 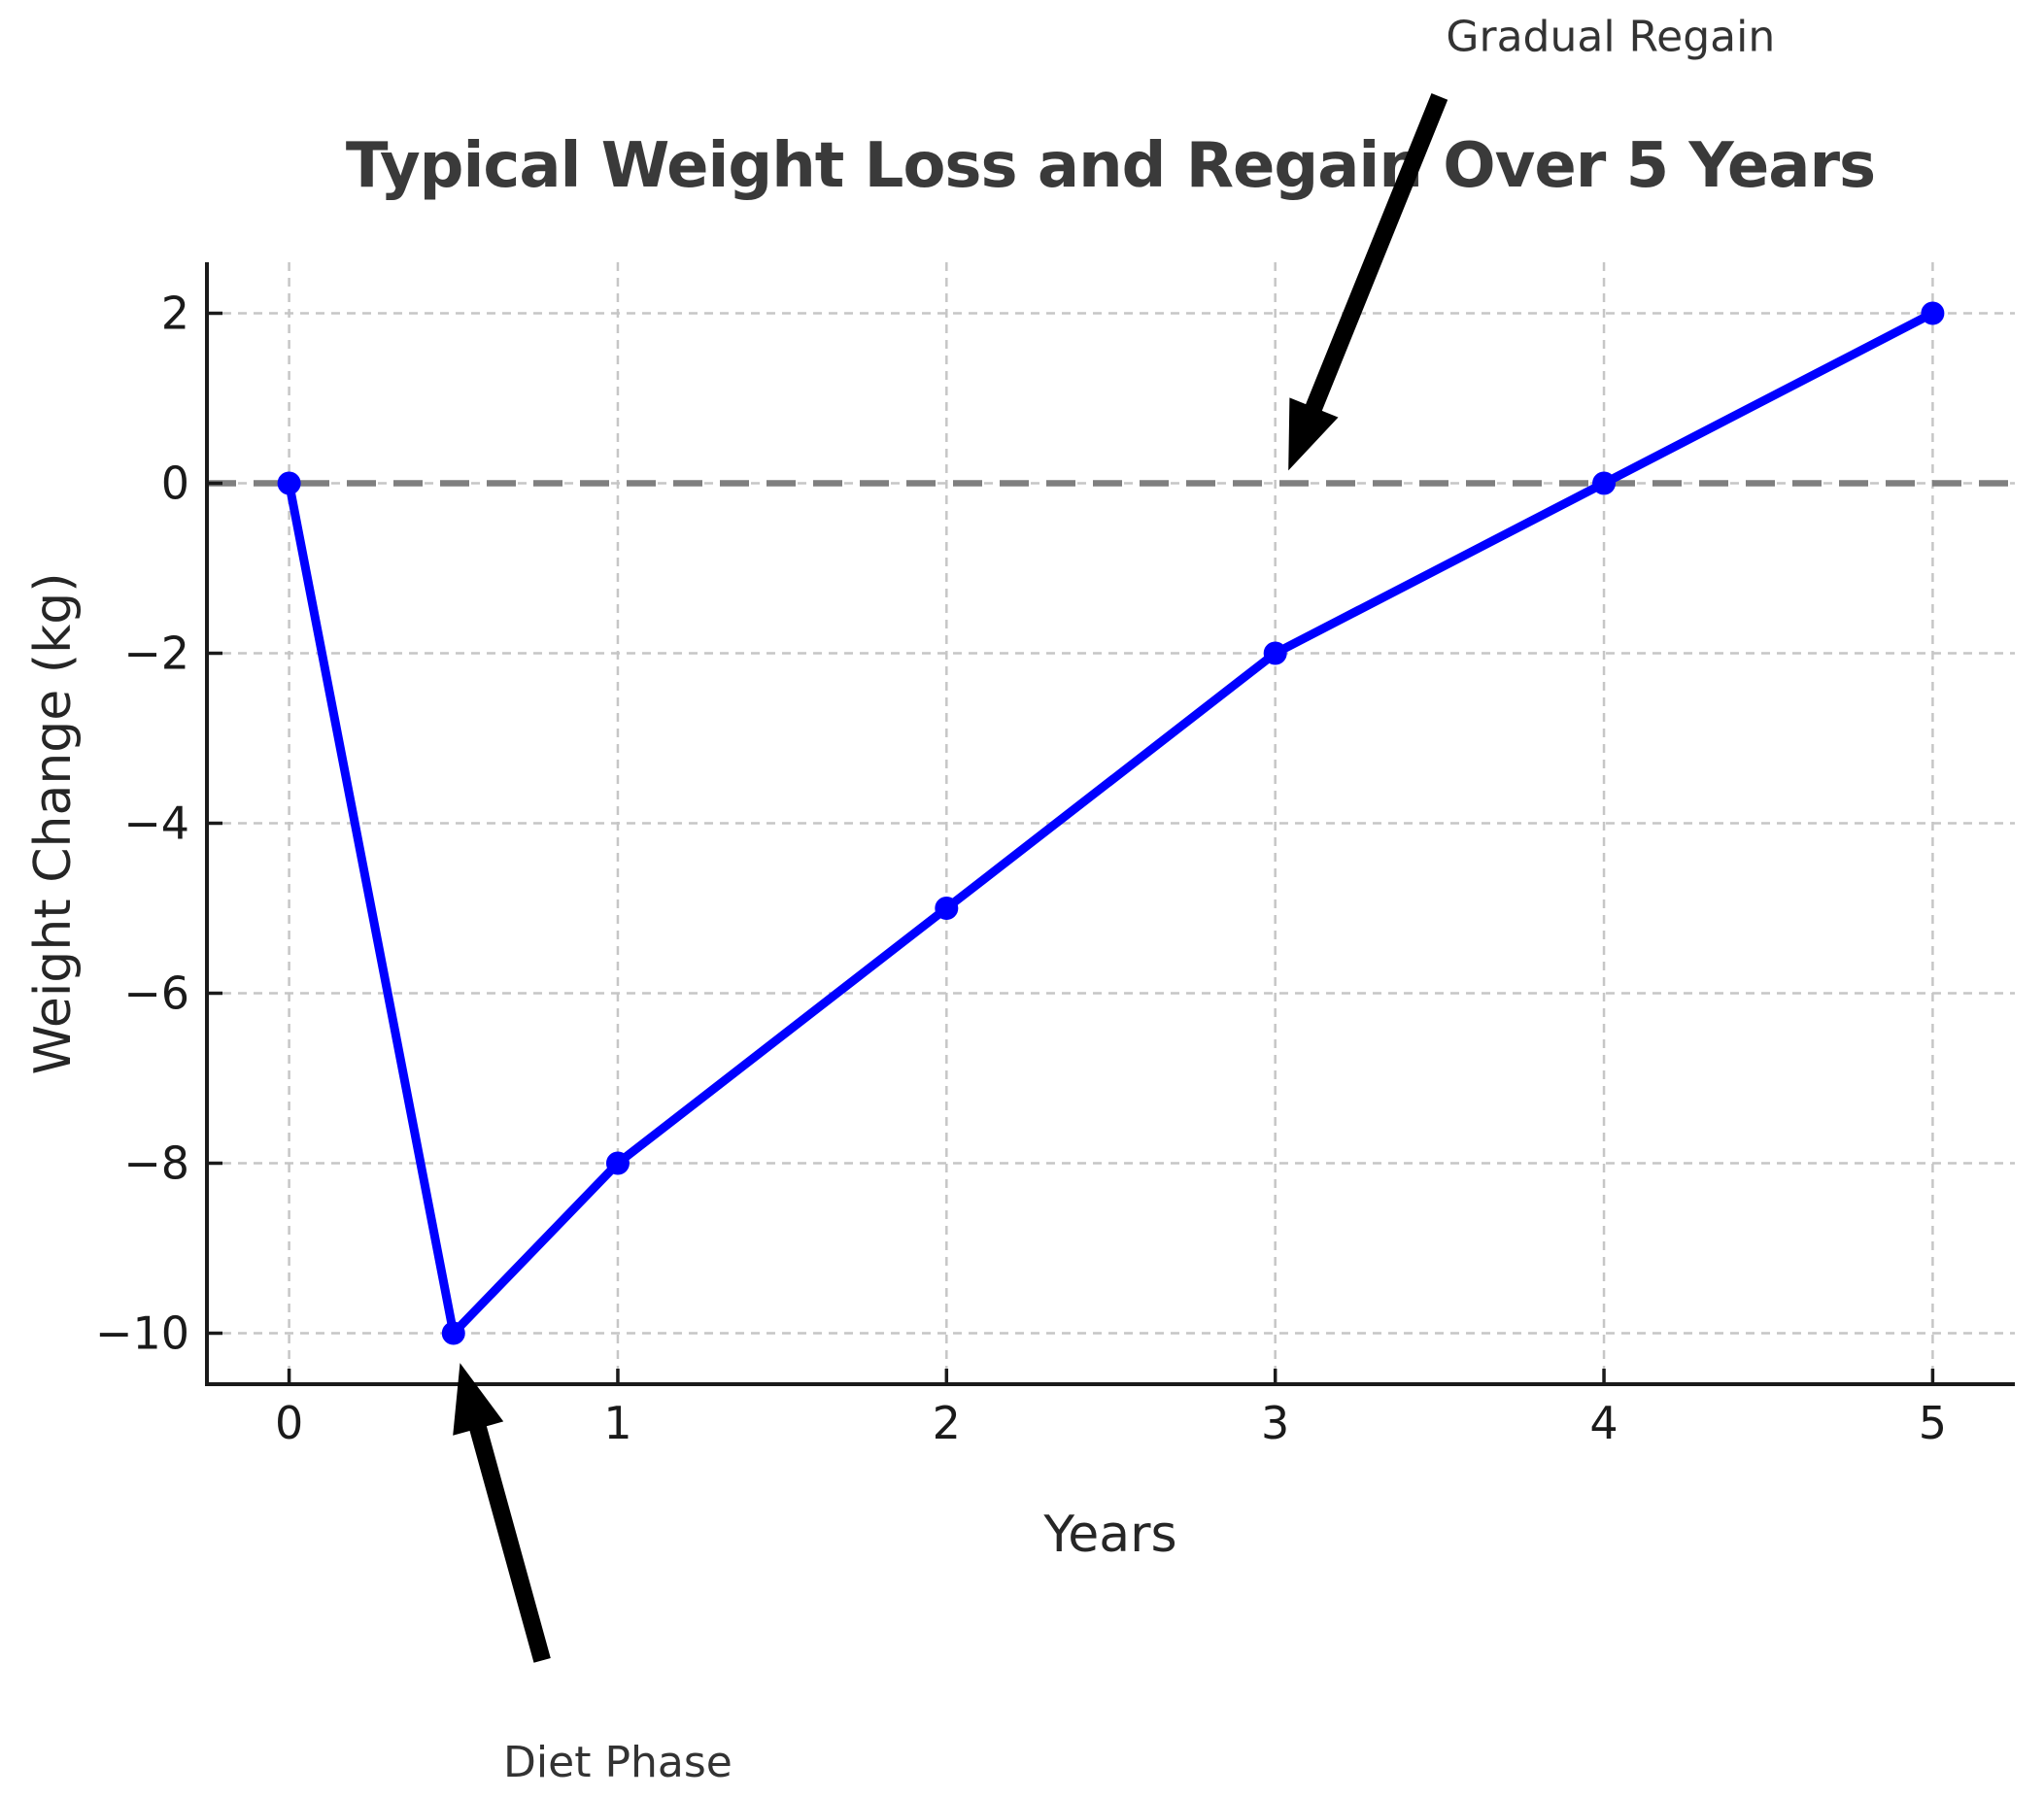 What do you see at coordinates (54, 823) in the screenshot?
I see `y-axis-label: Weight Change (kg)` at bounding box center [54, 823].